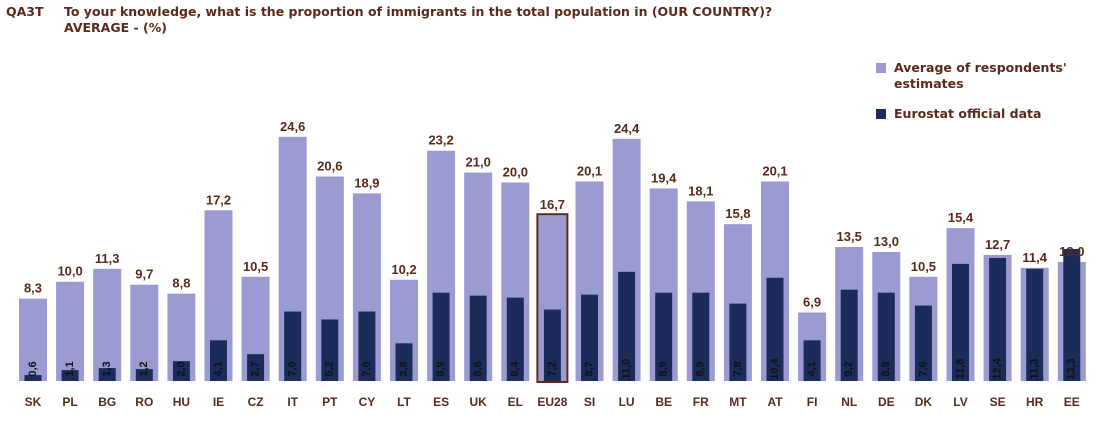 This screenshot has width=1115, height=431. I want to click on bar-estimate-pl, so click(70, 331).